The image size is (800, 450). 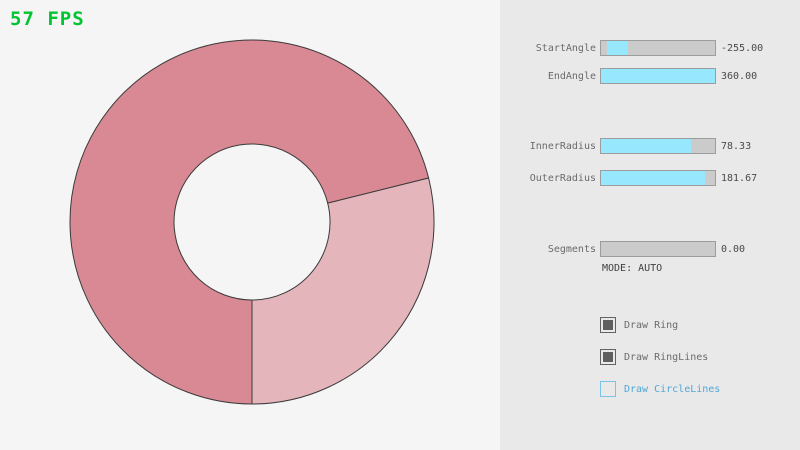 What do you see at coordinates (562, 178) in the screenshot?
I see `outer-radius-label: OuterRadius` at bounding box center [562, 178].